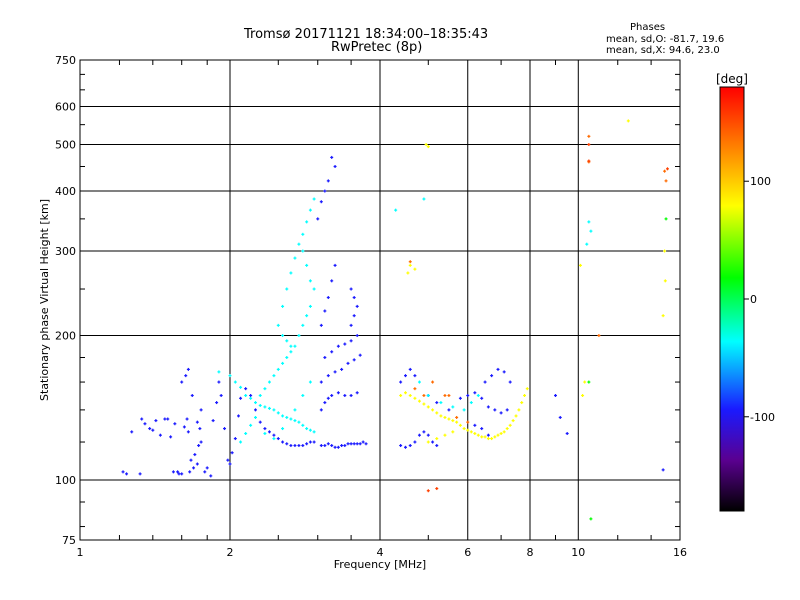 The height and width of the screenshot is (600, 800). Describe the element at coordinates (65, 60) in the screenshot. I see `y-tick-label: 750` at that location.